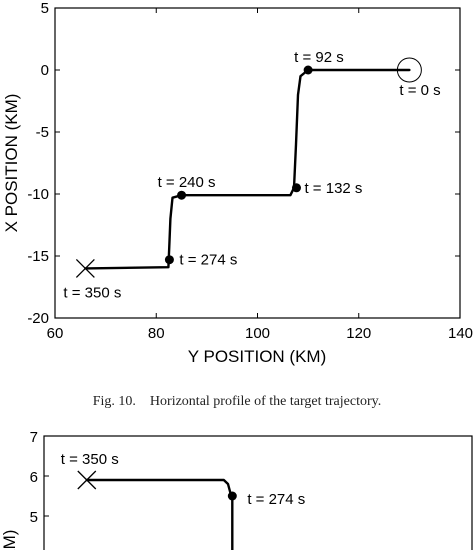 This screenshot has width=474, height=550. Describe the element at coordinates (187, 182) in the screenshot. I see `time-annotation: t = 240 s` at that location.